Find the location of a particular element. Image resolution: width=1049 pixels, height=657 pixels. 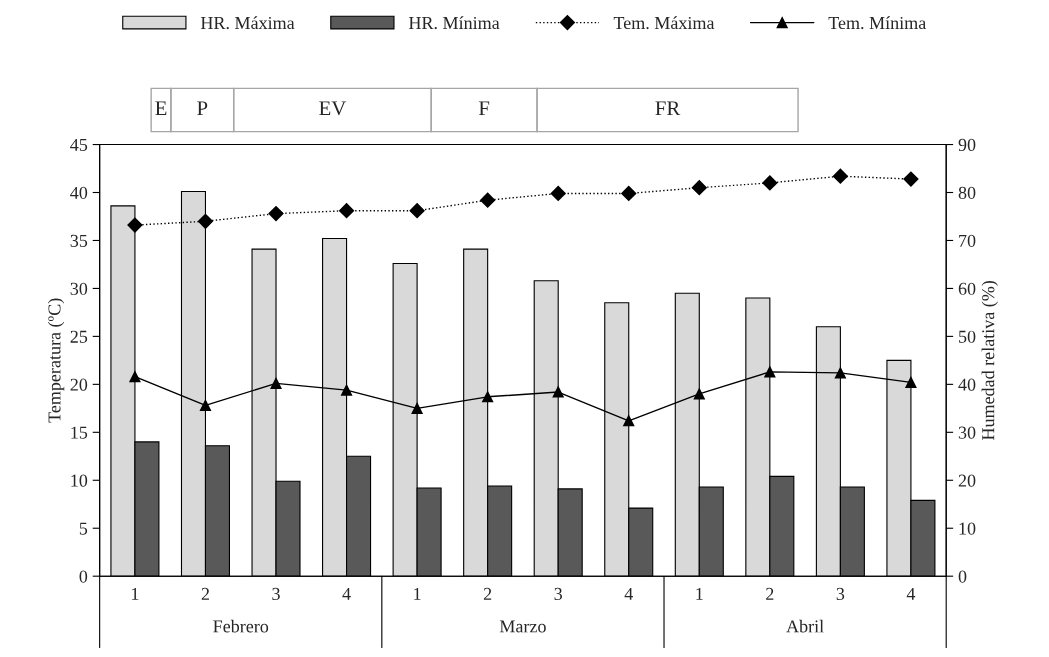

y2-axis-title: Humedad relativa (%) is located at coordinates (989, 360).